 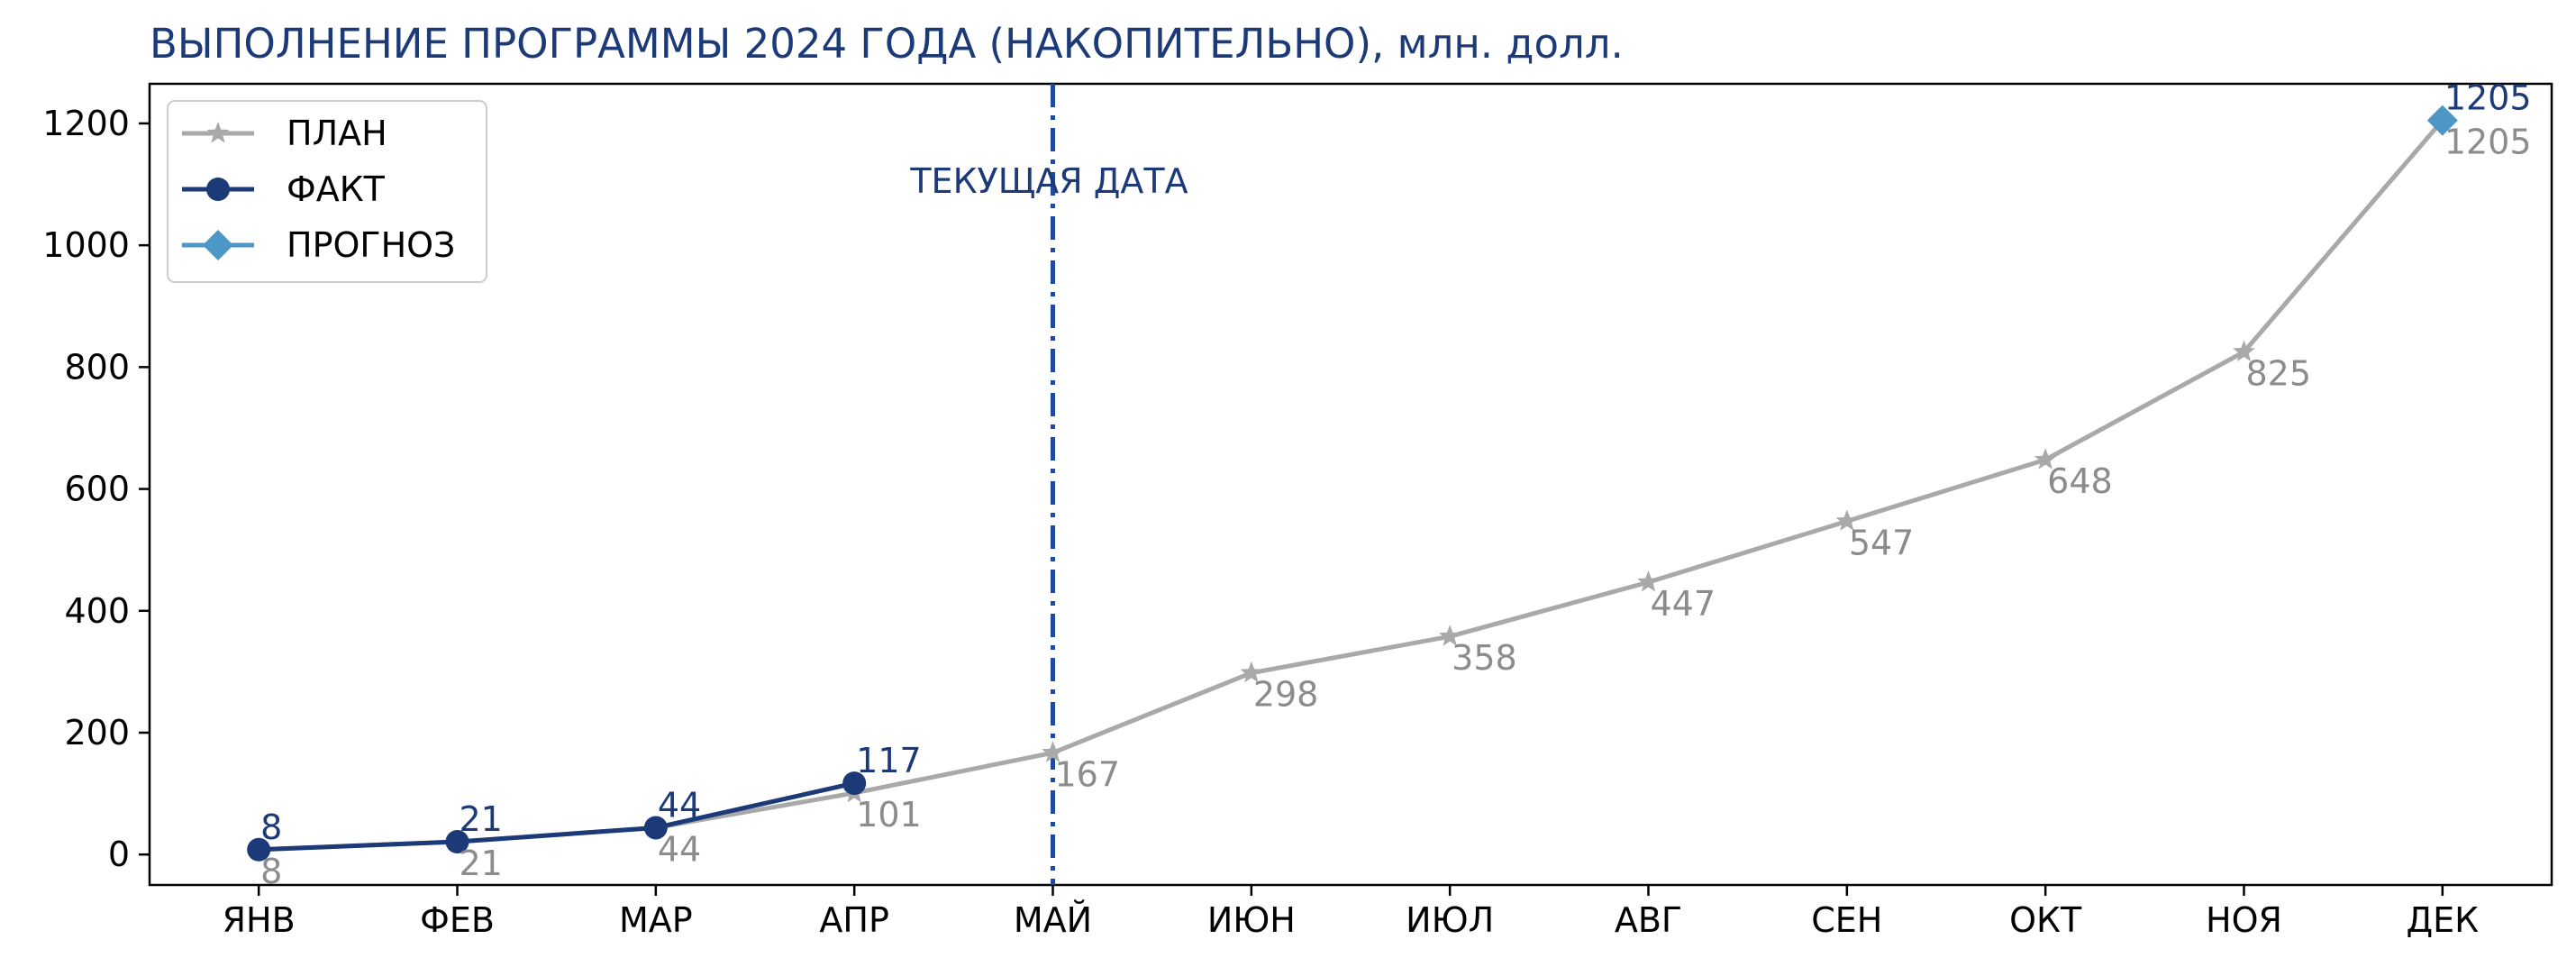 I want to click on x-tick-label: АВГ, so click(x=1648, y=920).